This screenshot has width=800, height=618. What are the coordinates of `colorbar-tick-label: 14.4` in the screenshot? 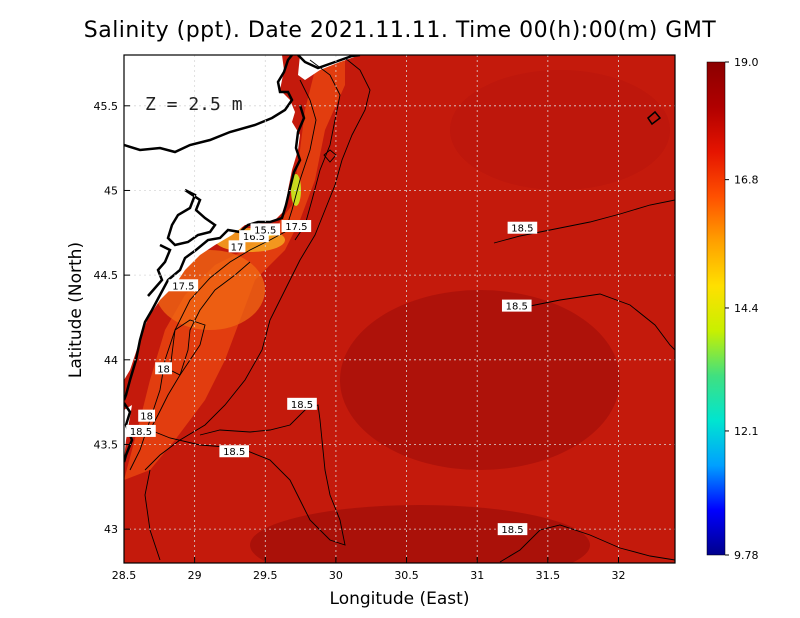 It's located at (746, 308).